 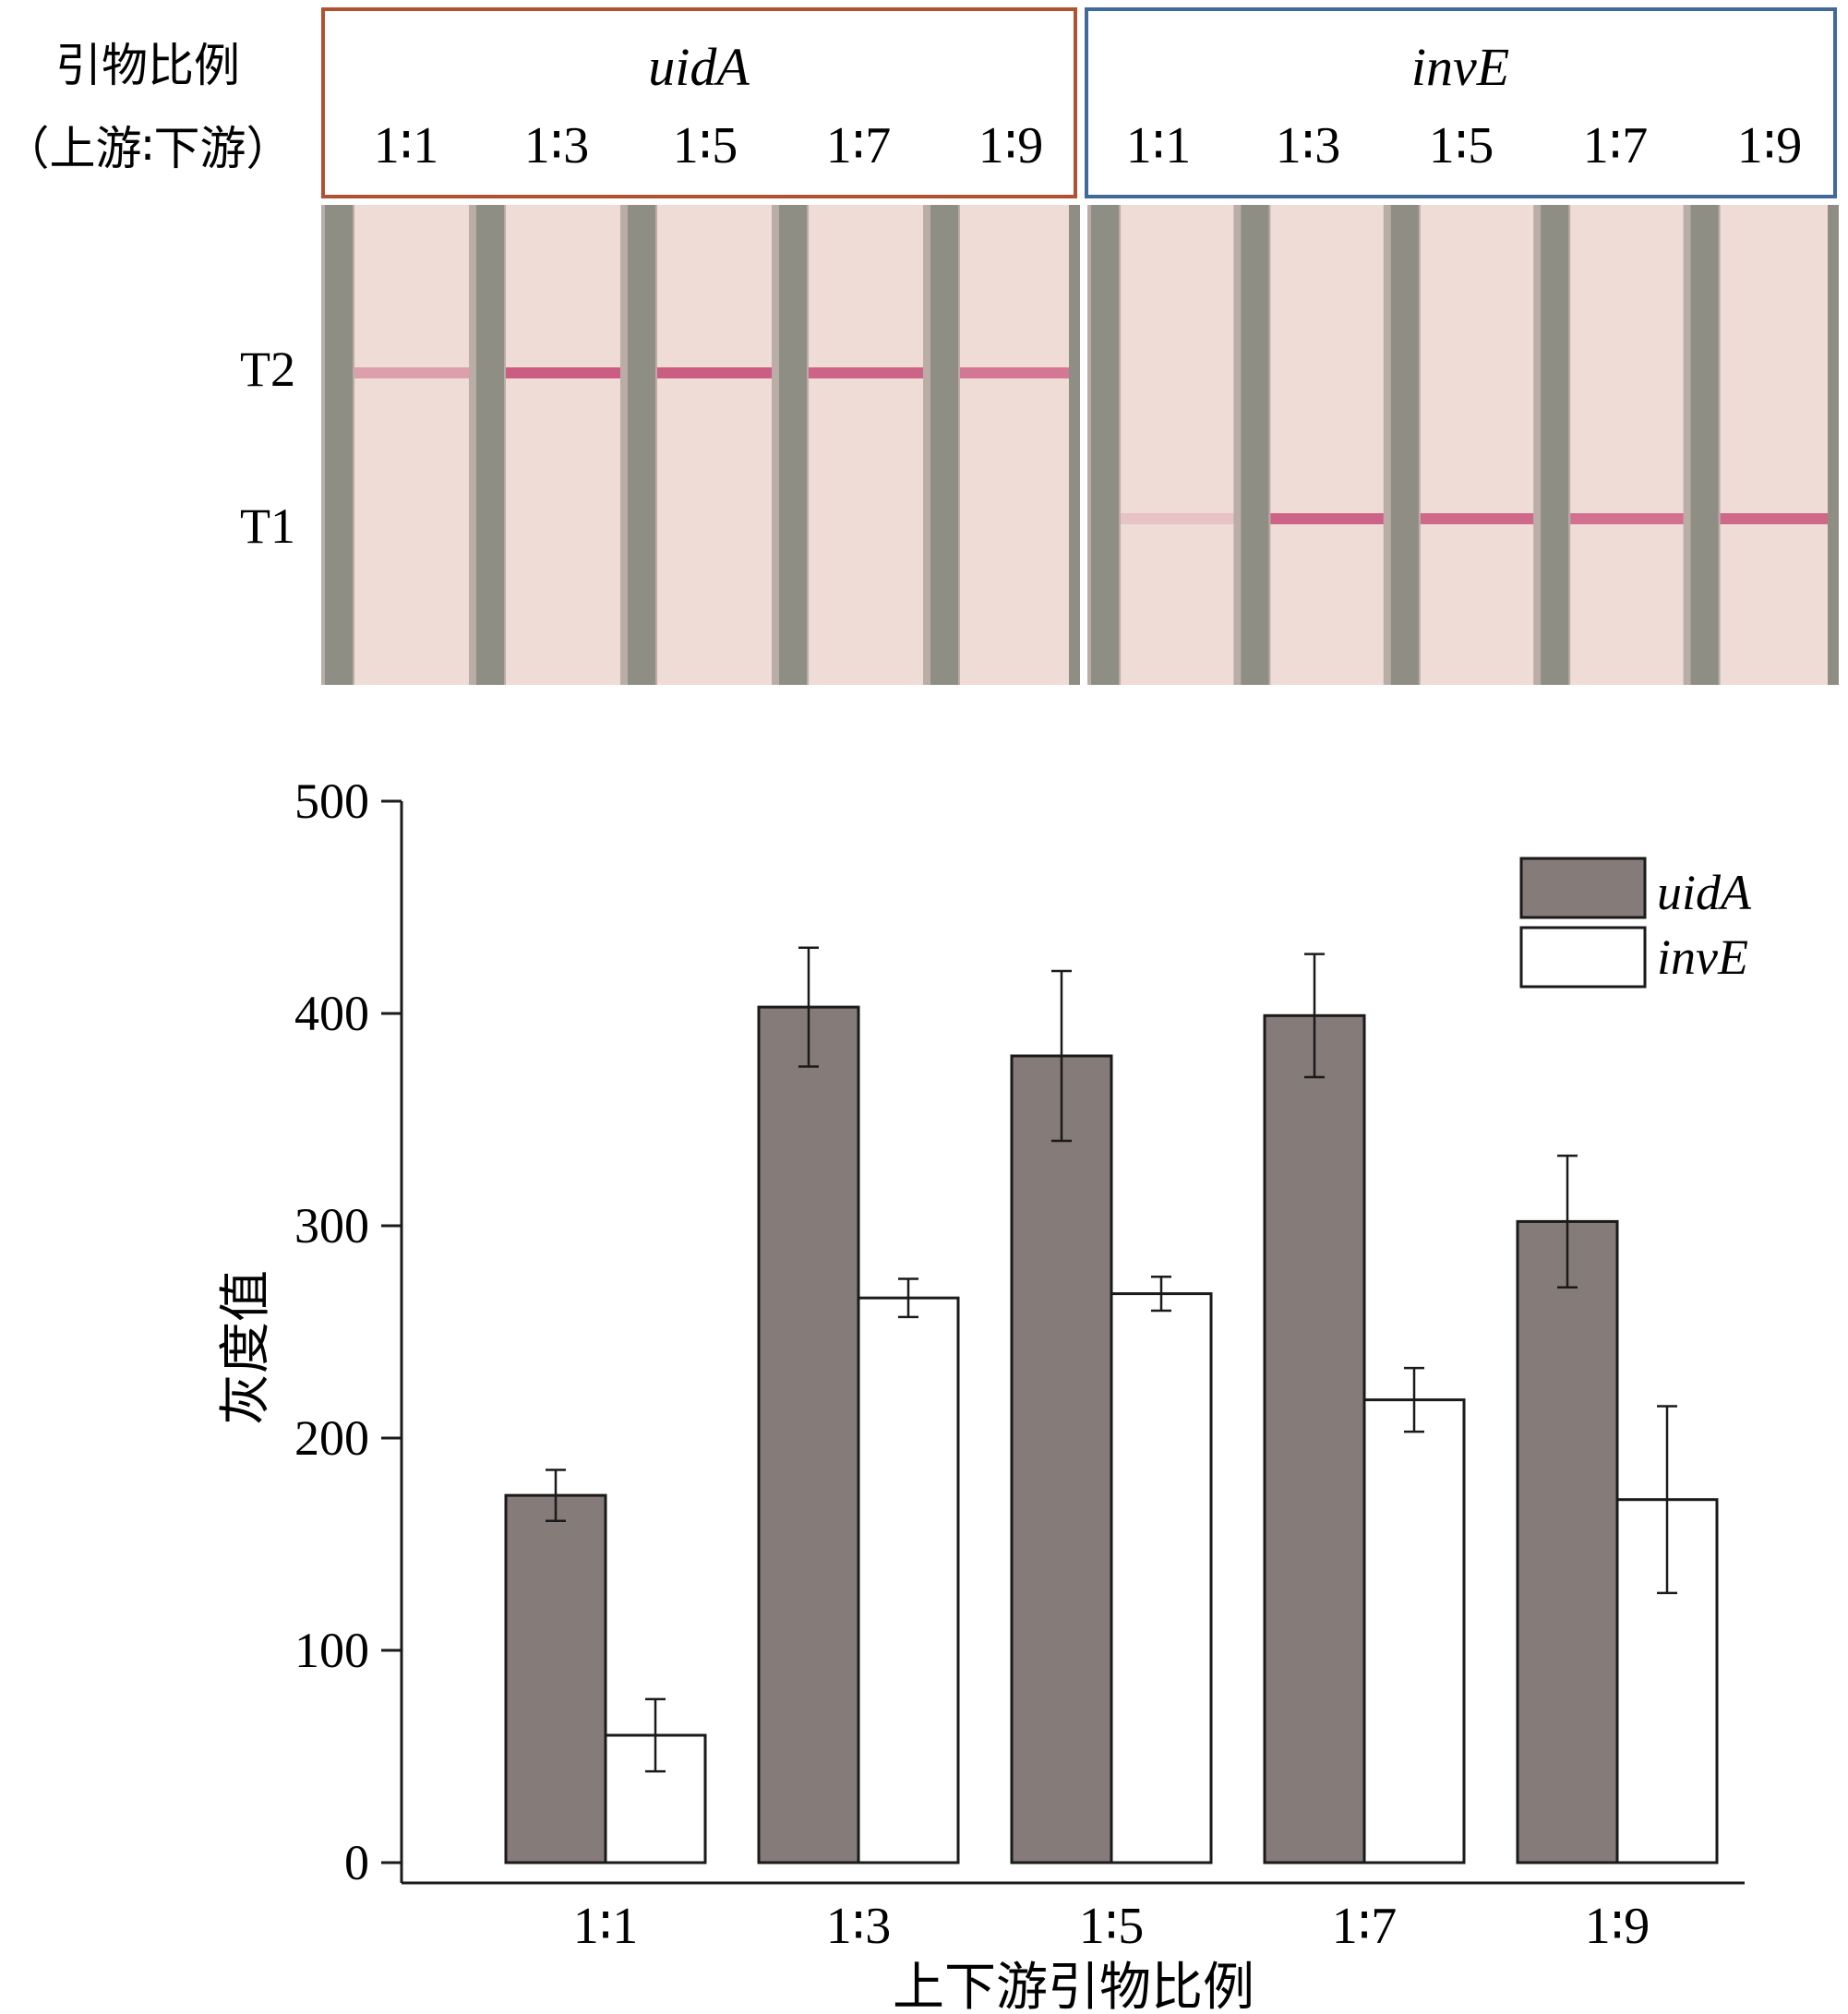 What do you see at coordinates (331, 1438) in the screenshot?
I see `y-tick-label: 200` at bounding box center [331, 1438].